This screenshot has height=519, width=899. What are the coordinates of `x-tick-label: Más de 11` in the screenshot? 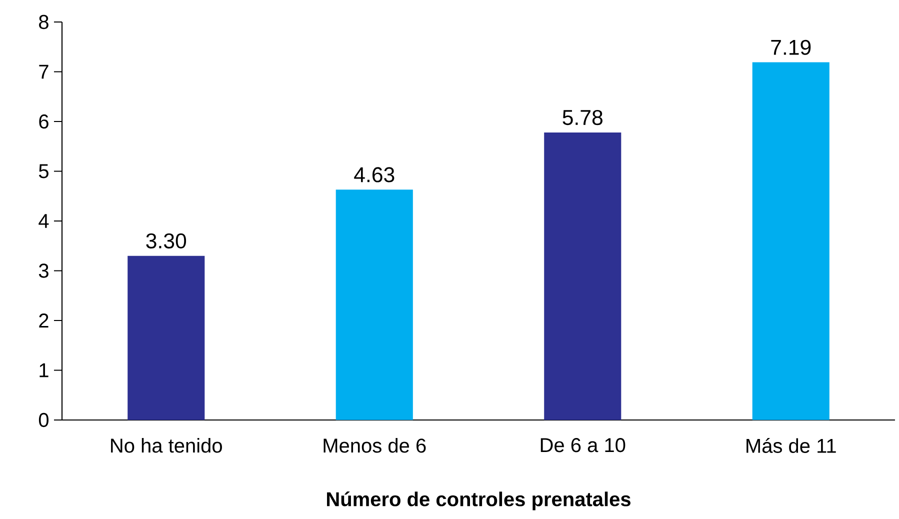 It's located at (791, 445).